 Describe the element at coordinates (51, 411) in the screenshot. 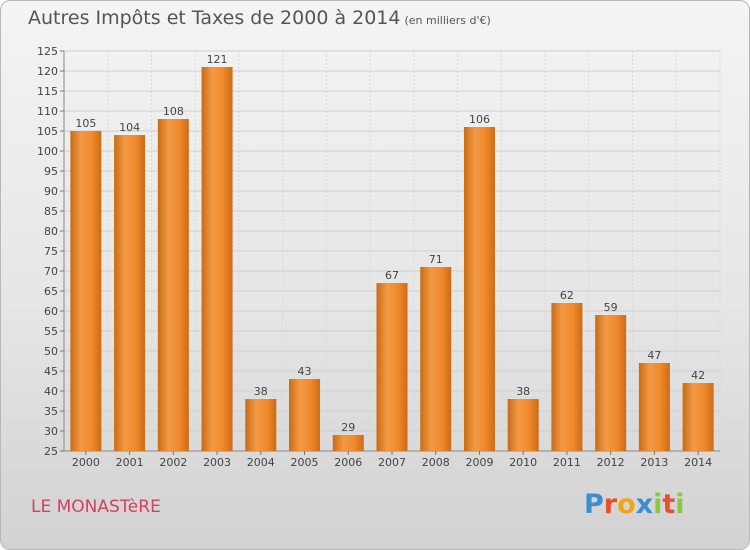

I see `y-tick-label: 35` at that location.